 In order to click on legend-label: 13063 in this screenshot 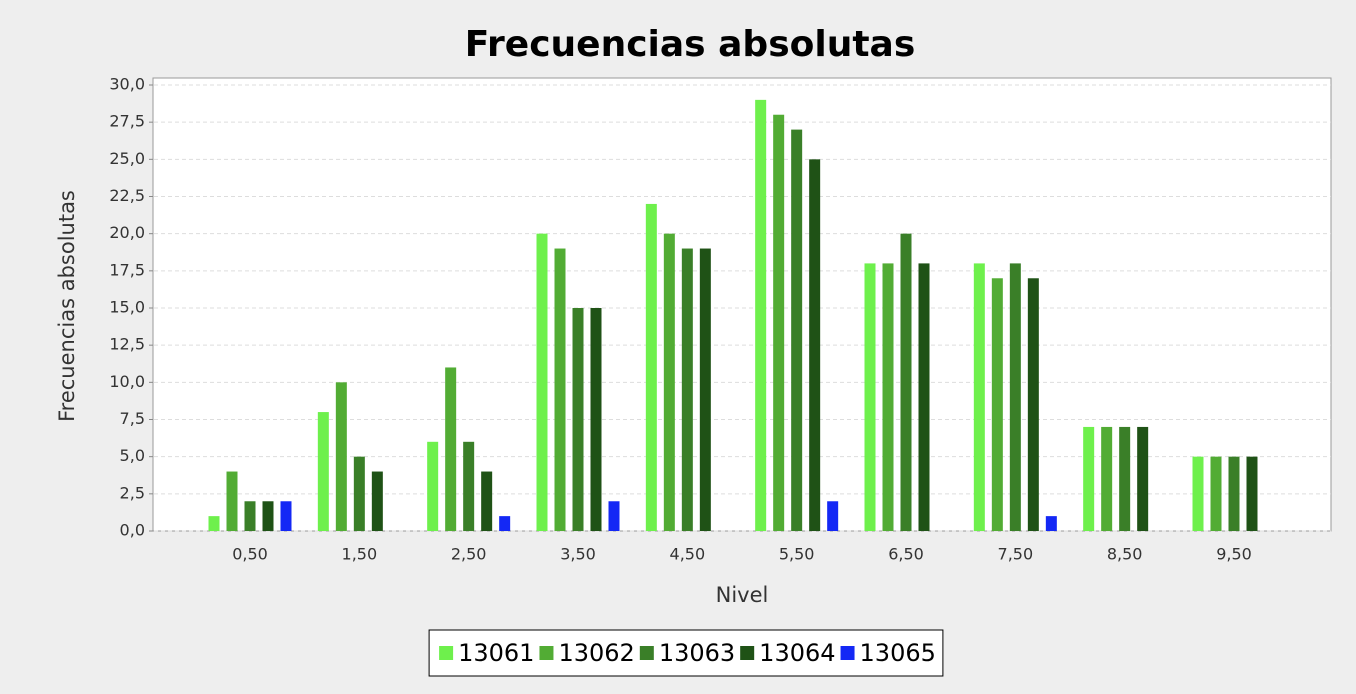, I will do `click(697, 653)`.